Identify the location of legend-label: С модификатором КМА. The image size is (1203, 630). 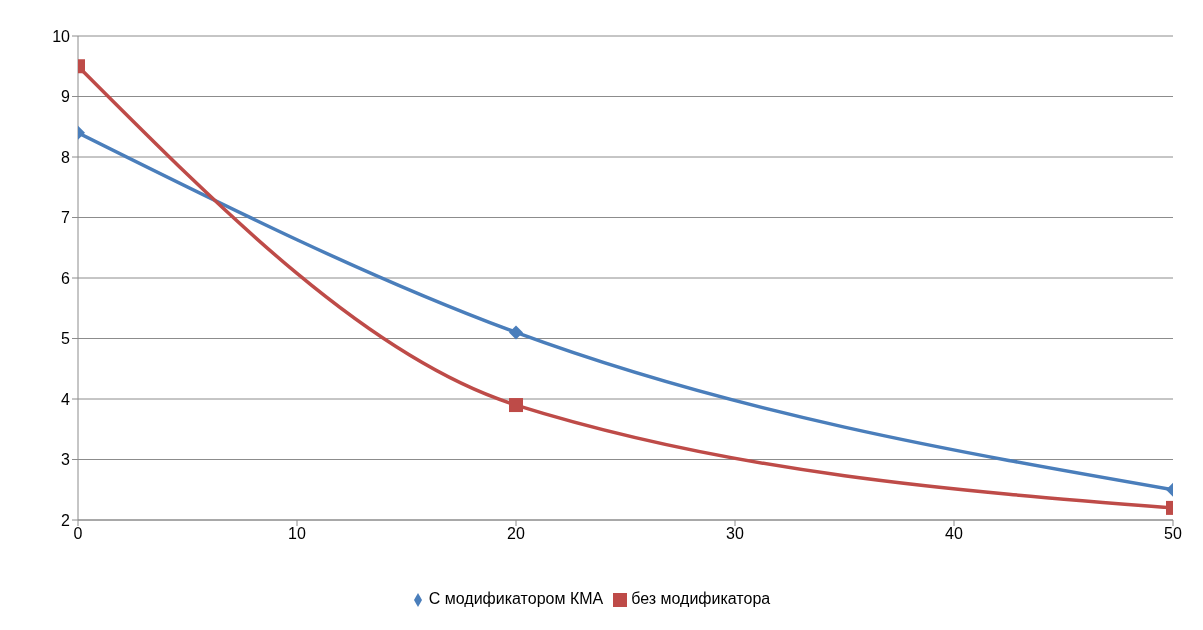
(516, 598).